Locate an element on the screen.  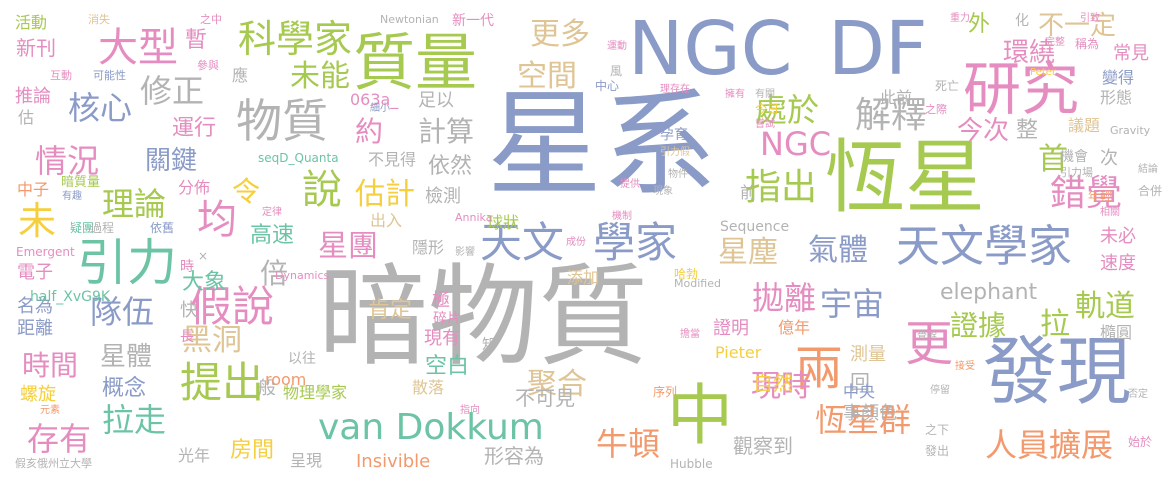
word: 宇宙 is located at coordinates (852, 304).